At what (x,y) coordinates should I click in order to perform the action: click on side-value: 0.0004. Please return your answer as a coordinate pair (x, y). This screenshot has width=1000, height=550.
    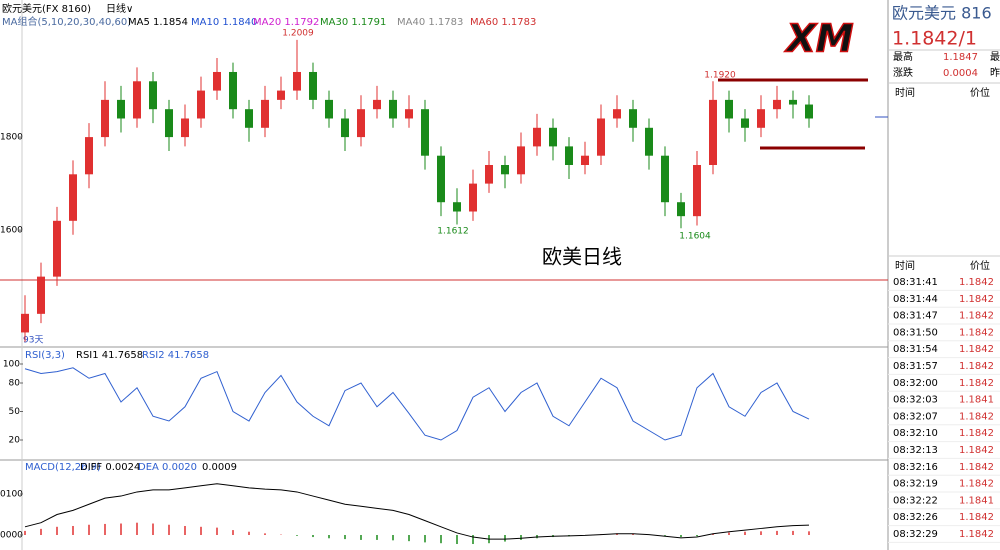
    Looking at the image, I should click on (960, 73).